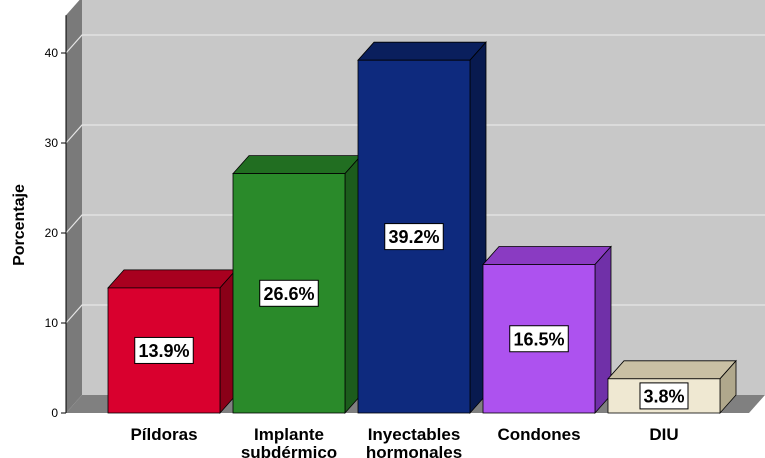 The width and height of the screenshot is (765, 458). I want to click on data-label: 39.2%, so click(414, 237).